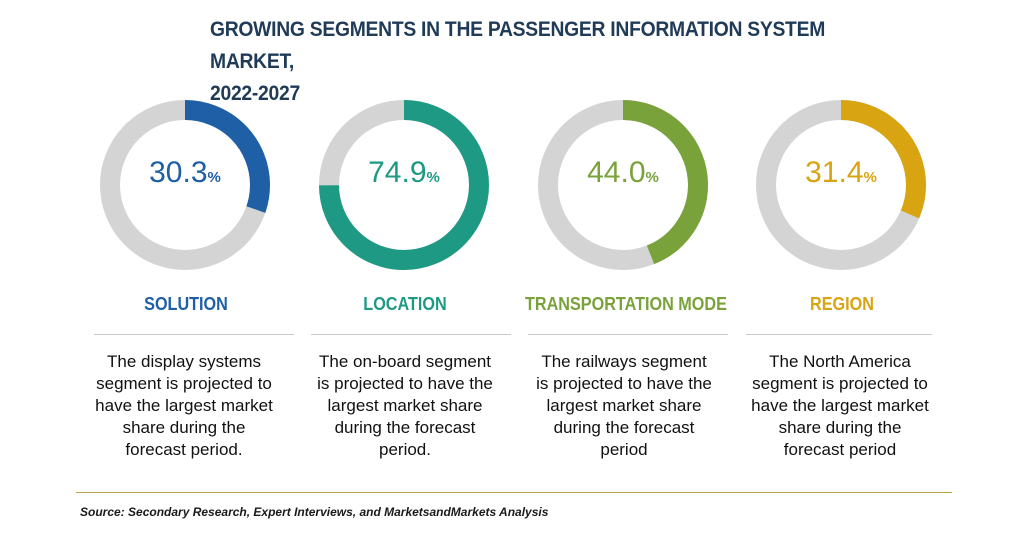  I want to click on donut-chart-region, so click(841, 185).